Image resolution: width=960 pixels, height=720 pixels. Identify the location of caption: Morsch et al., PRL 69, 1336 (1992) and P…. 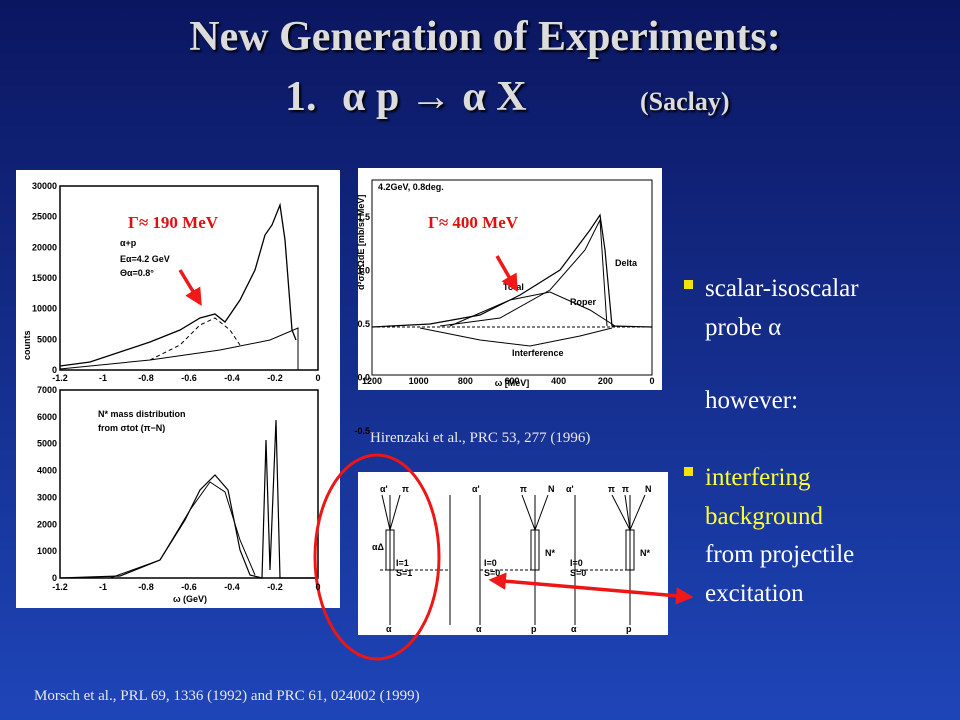
(227, 696).